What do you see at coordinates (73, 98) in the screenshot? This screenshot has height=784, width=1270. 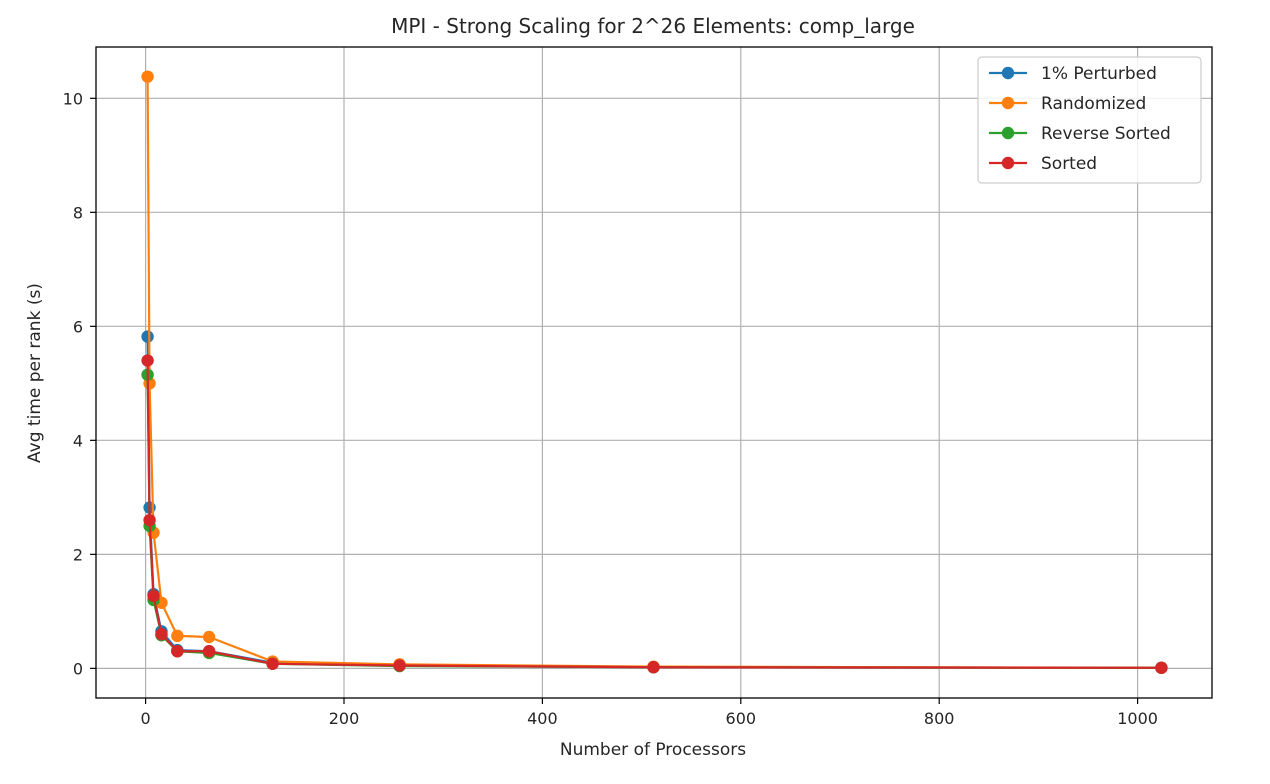 I see `y-tick-label: 10` at bounding box center [73, 98].